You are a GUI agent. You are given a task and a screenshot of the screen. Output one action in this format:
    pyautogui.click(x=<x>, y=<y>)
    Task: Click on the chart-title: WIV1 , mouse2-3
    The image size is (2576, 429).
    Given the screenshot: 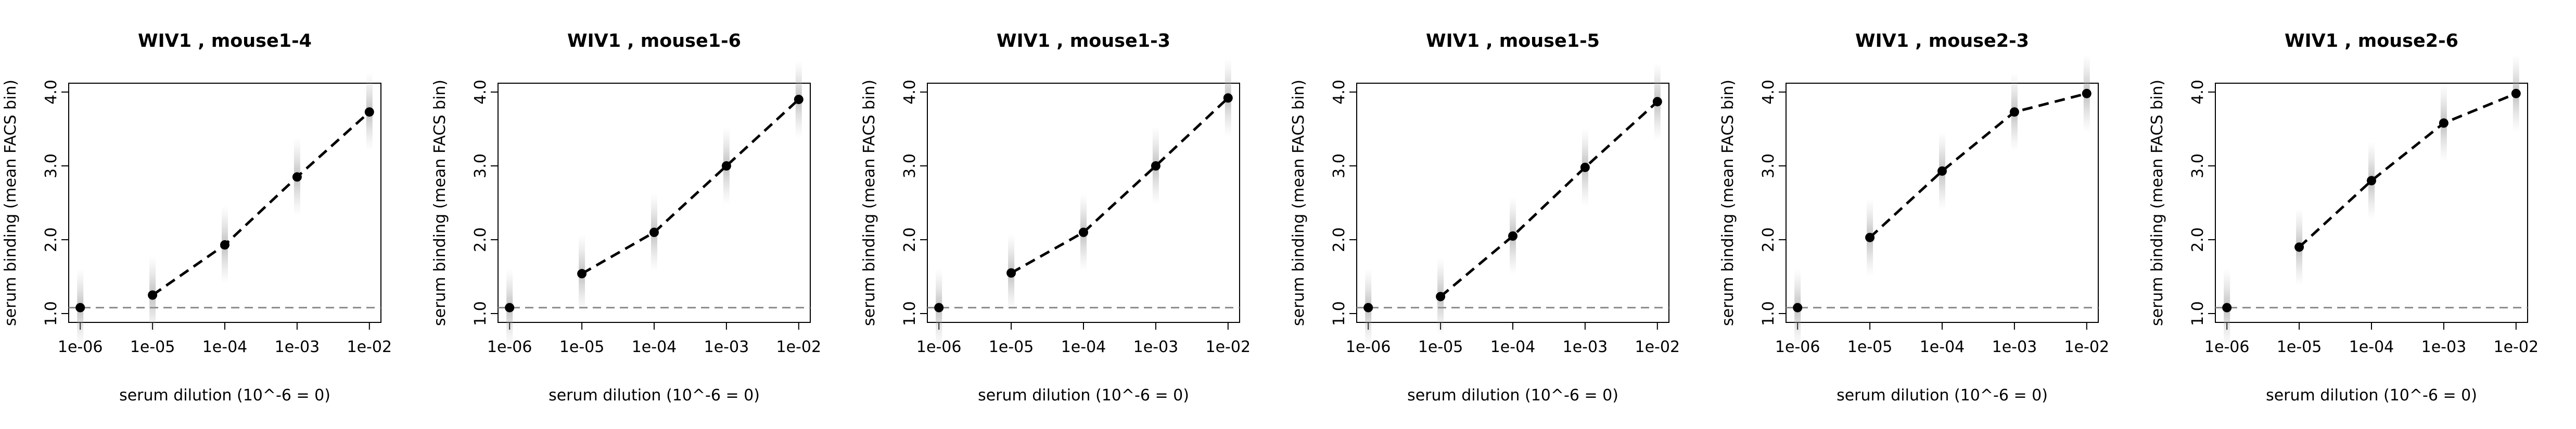 What is the action you would take?
    pyautogui.click(x=1942, y=41)
    